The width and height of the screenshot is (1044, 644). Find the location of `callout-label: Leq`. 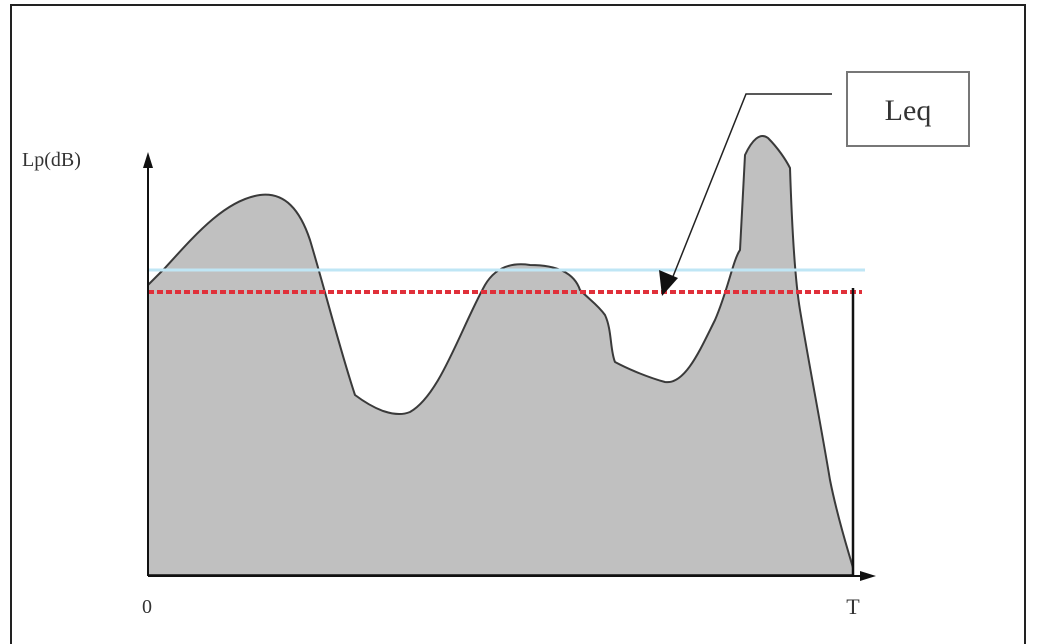

callout-label: Leq is located at coordinates (908, 110).